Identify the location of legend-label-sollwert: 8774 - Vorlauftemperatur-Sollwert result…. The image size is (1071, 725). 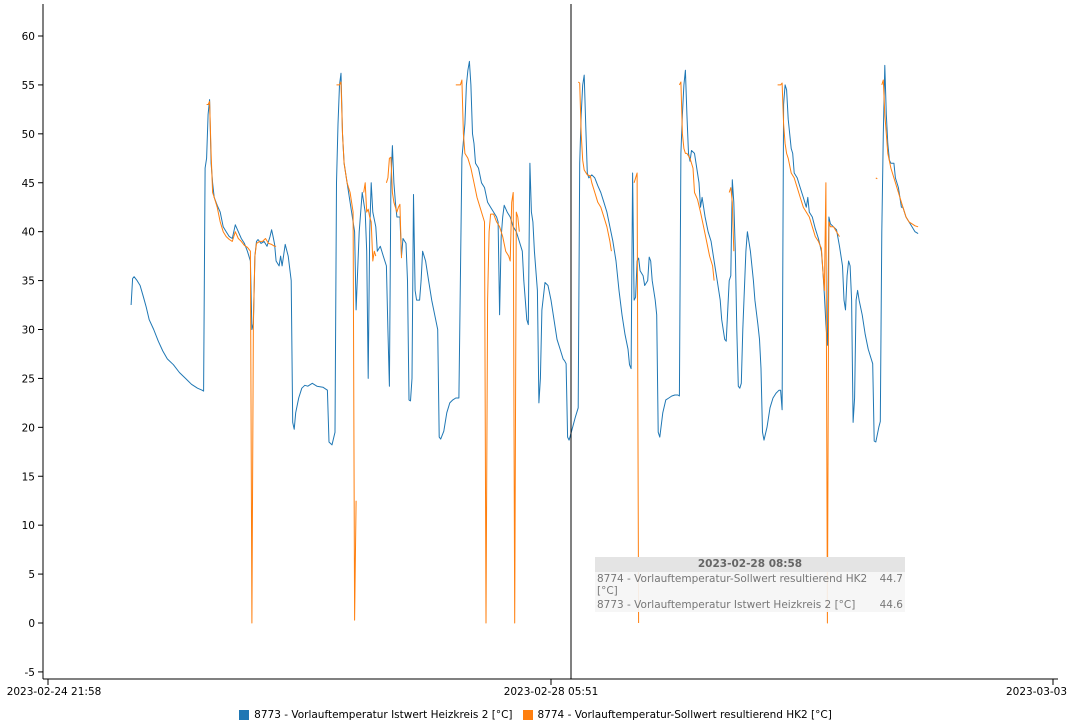
(684, 715).